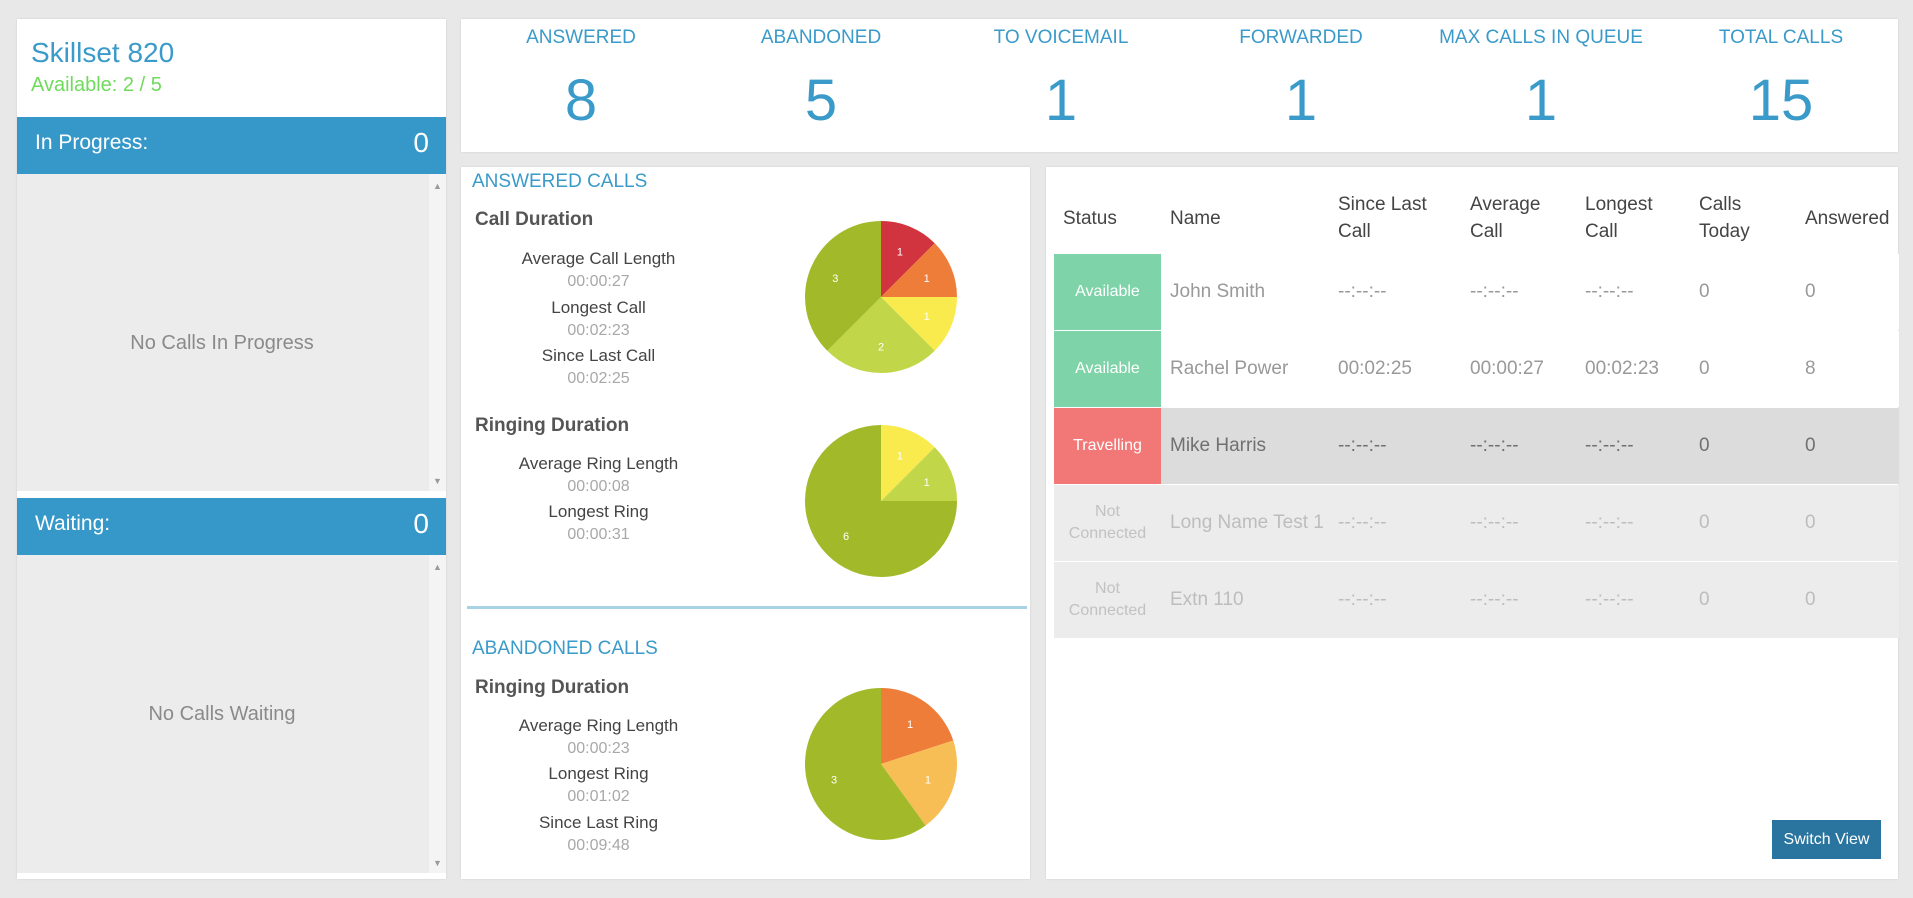 This screenshot has height=898, width=1913. What do you see at coordinates (598, 355) in the screenshot?
I see `metric-label: Since Last Call` at bounding box center [598, 355].